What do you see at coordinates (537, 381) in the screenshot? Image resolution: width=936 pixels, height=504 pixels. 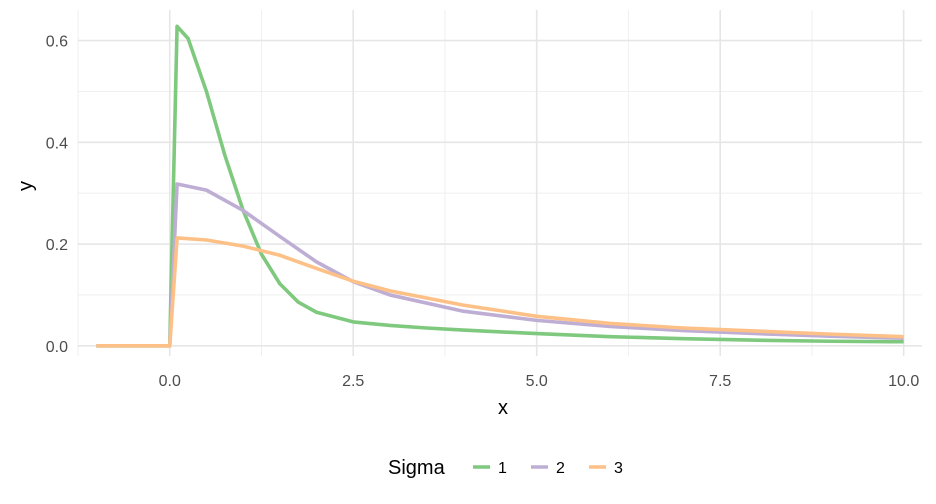 I see `x-tick-label: 5.0` at bounding box center [537, 381].